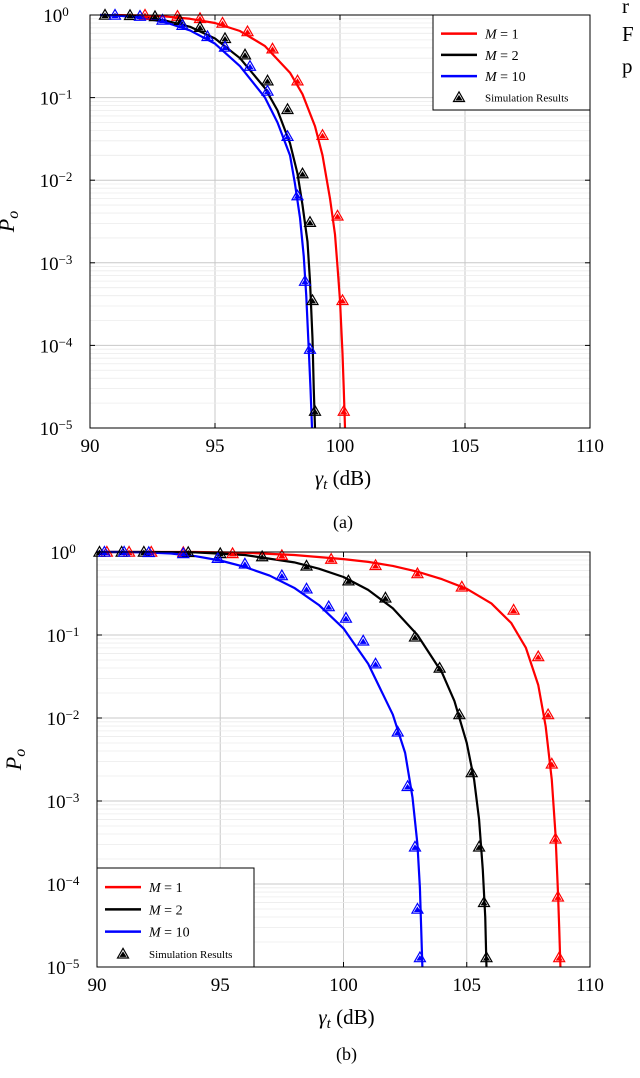 This screenshot has height=1078, width=640. Describe the element at coordinates (459, 97) in the screenshot. I see `legend-marker-inner` at that location.